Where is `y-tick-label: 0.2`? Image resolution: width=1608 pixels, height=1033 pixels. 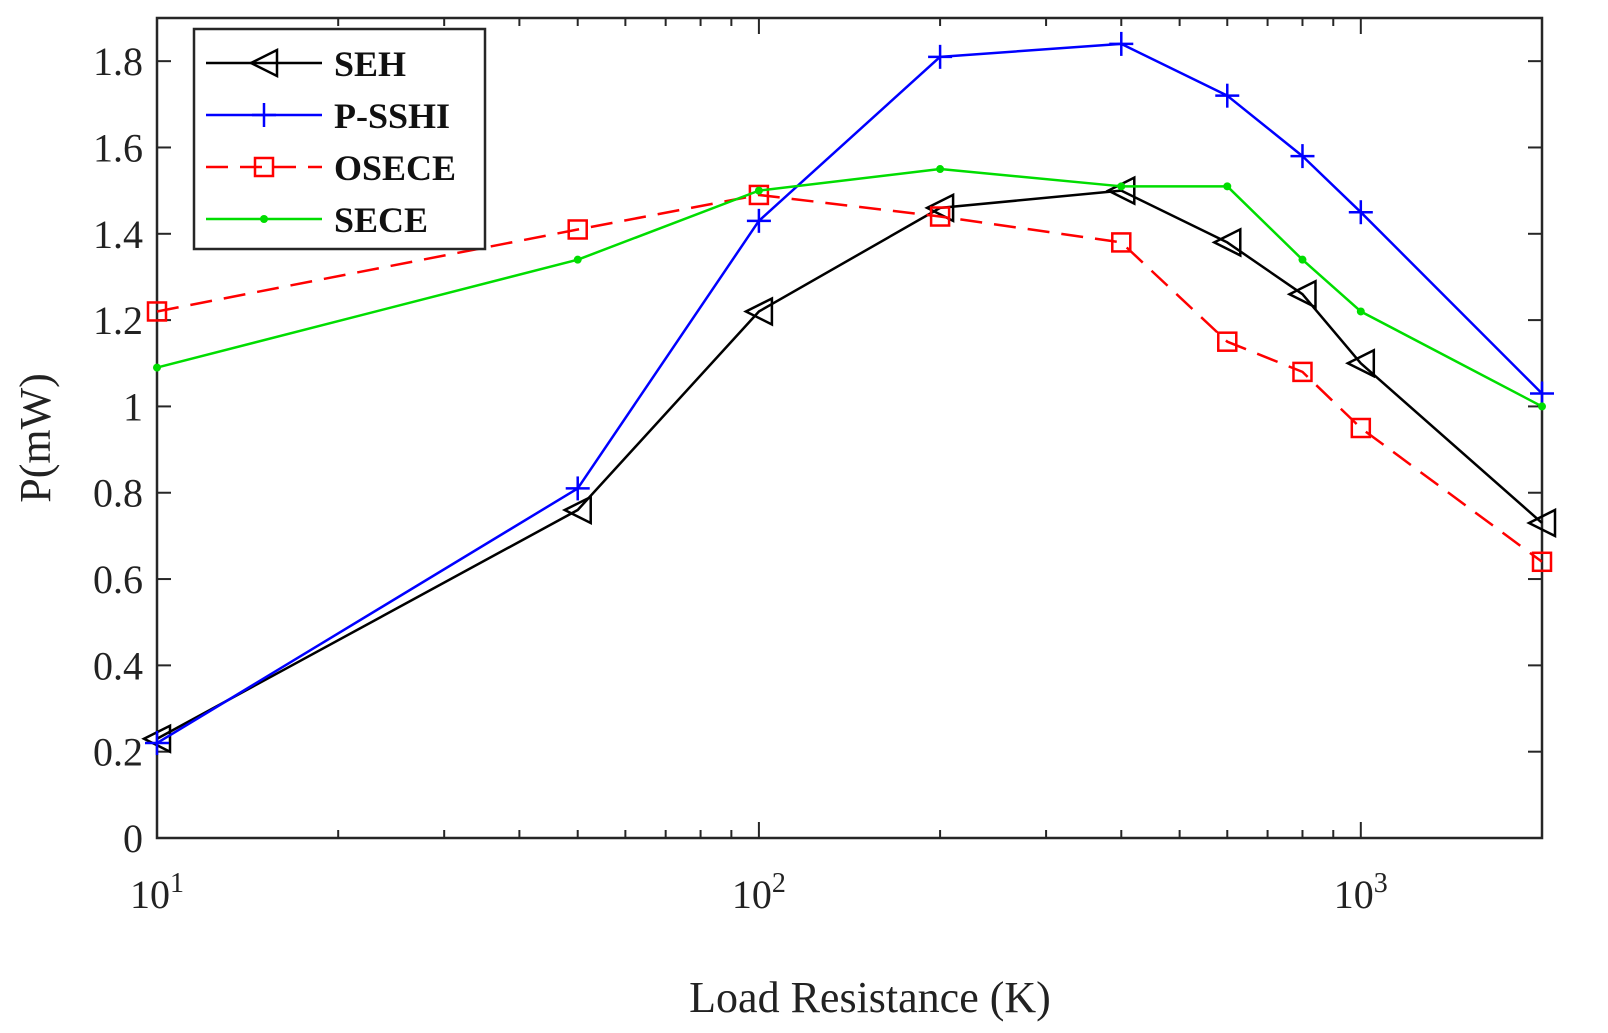 y-tick-label: 0.2 is located at coordinates (118, 752).